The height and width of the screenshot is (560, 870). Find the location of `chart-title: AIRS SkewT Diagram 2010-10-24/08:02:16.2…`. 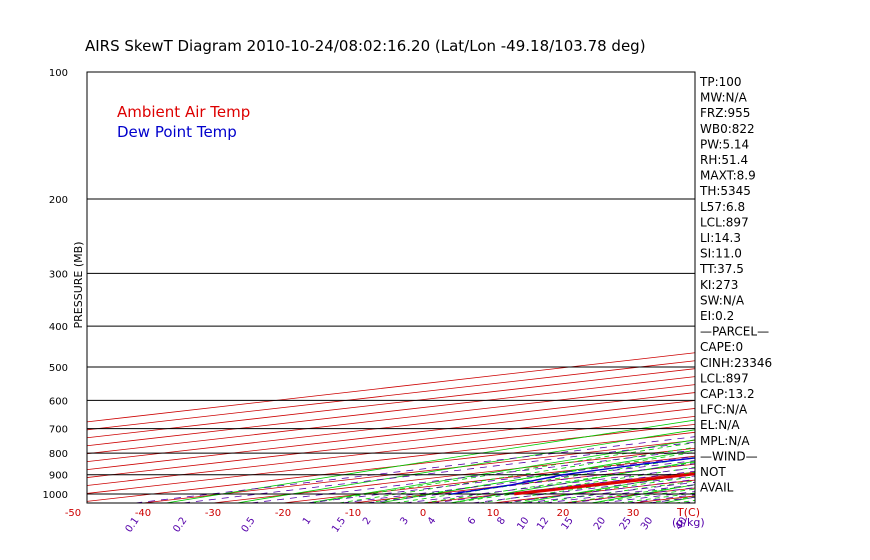

chart-title: AIRS SkewT Diagram 2010-10-24/08:02:16.2… is located at coordinates (365, 46).